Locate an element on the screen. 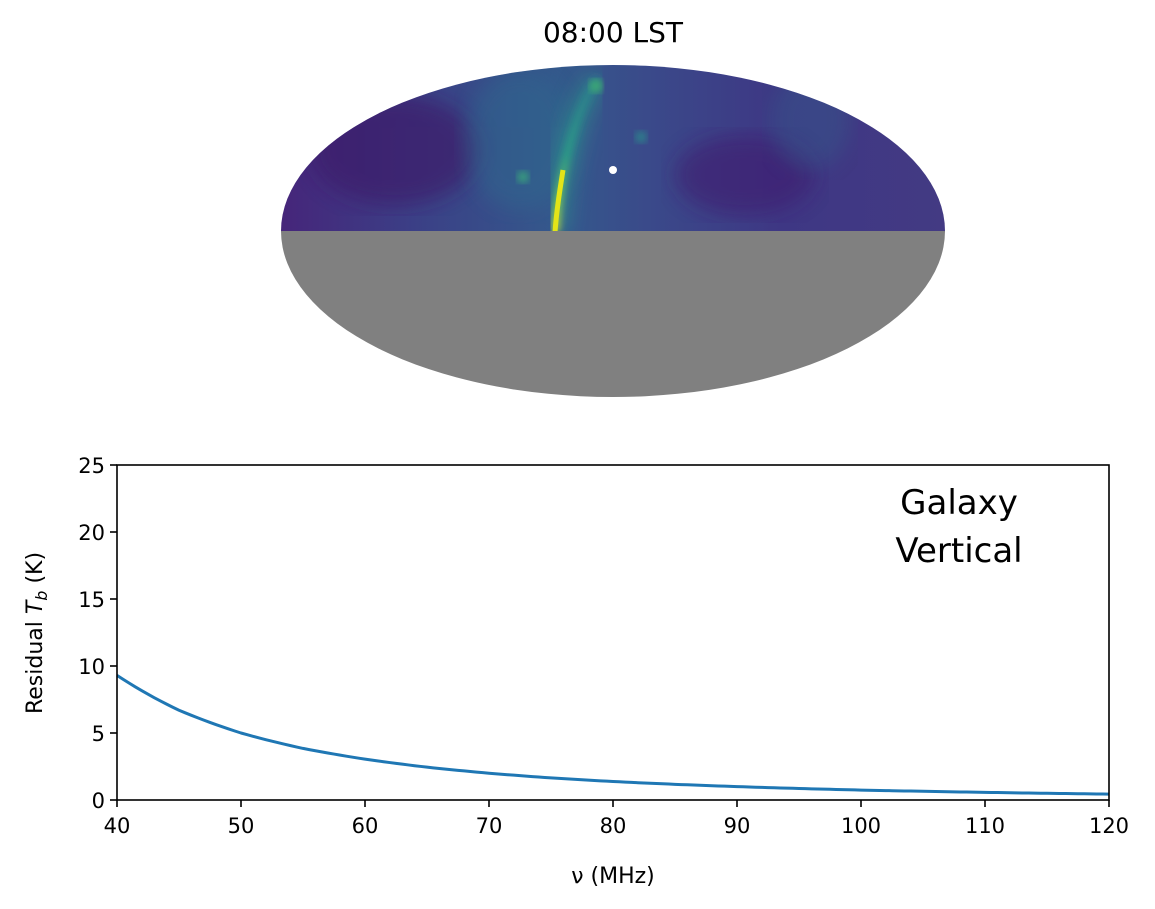 The height and width of the screenshot is (909, 1155). x-tick-label: 100 is located at coordinates (861, 826).